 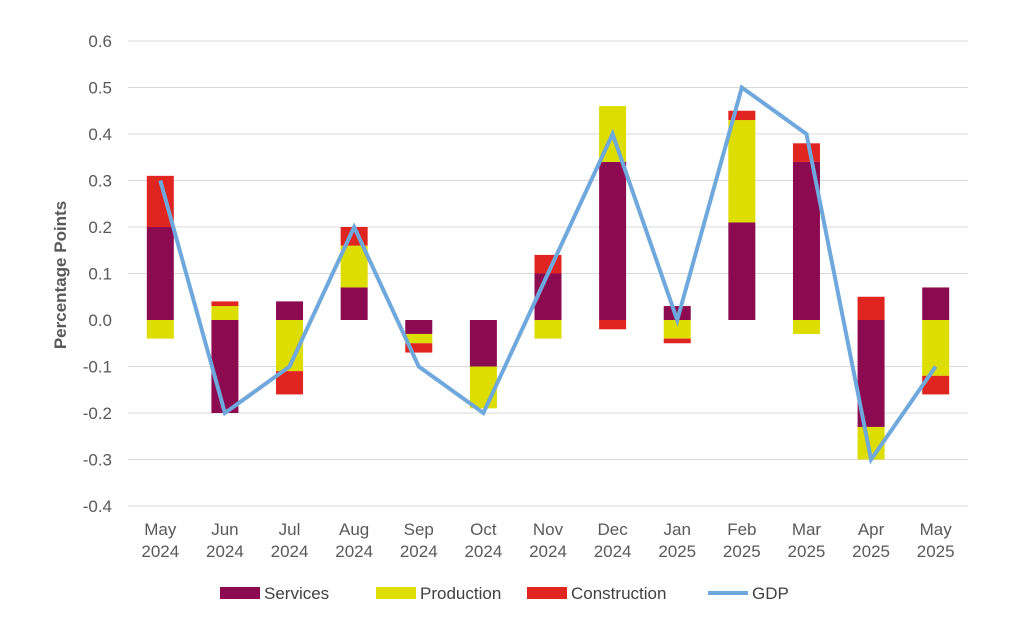 What do you see at coordinates (290, 529) in the screenshot?
I see `x-tick-month: Jul` at bounding box center [290, 529].